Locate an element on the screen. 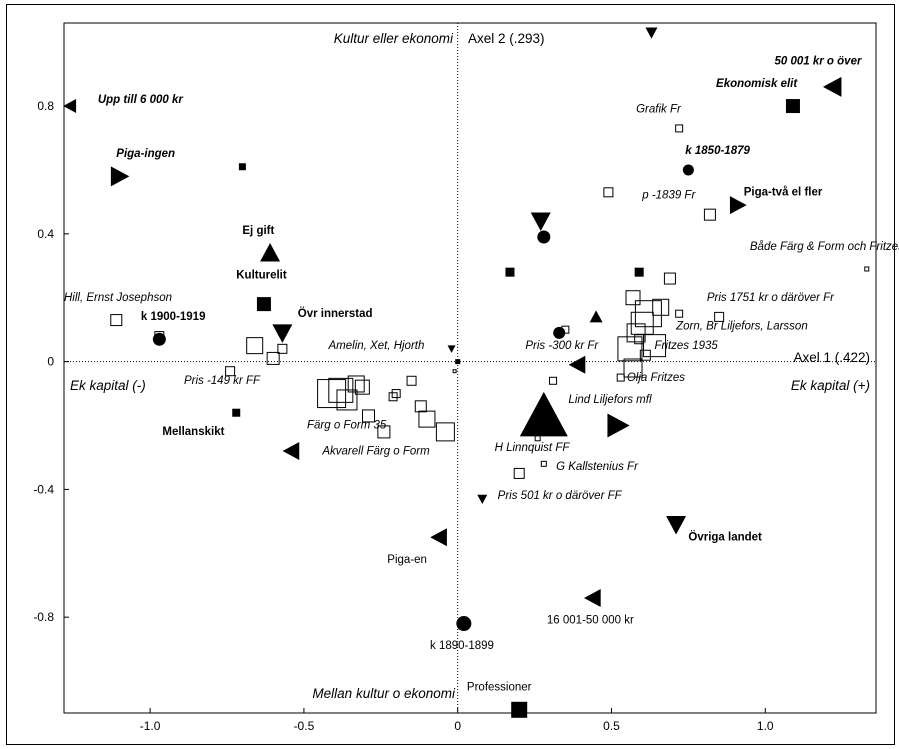  data-point-label: Amelin, Xet, Hjorth is located at coordinates (376, 346).